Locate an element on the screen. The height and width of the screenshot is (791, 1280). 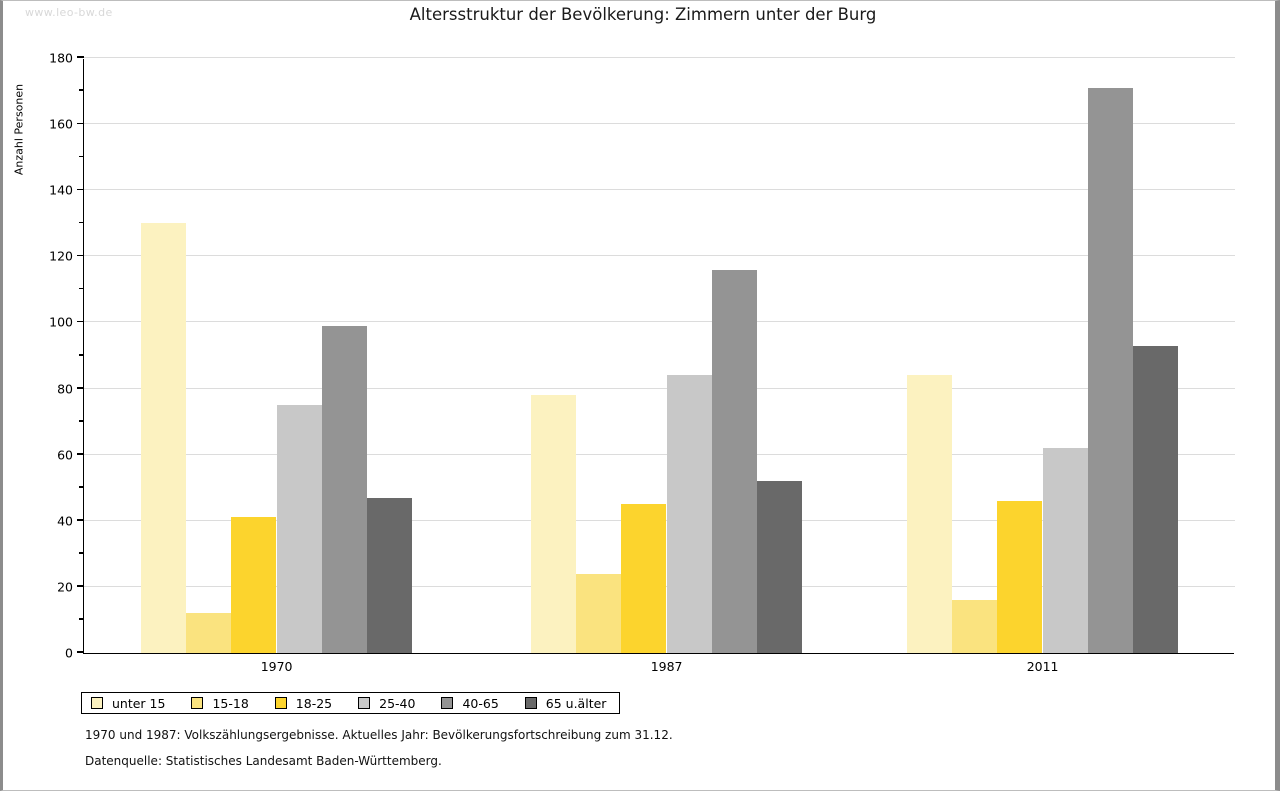
y-tick-label: 60 is located at coordinates (65, 455).